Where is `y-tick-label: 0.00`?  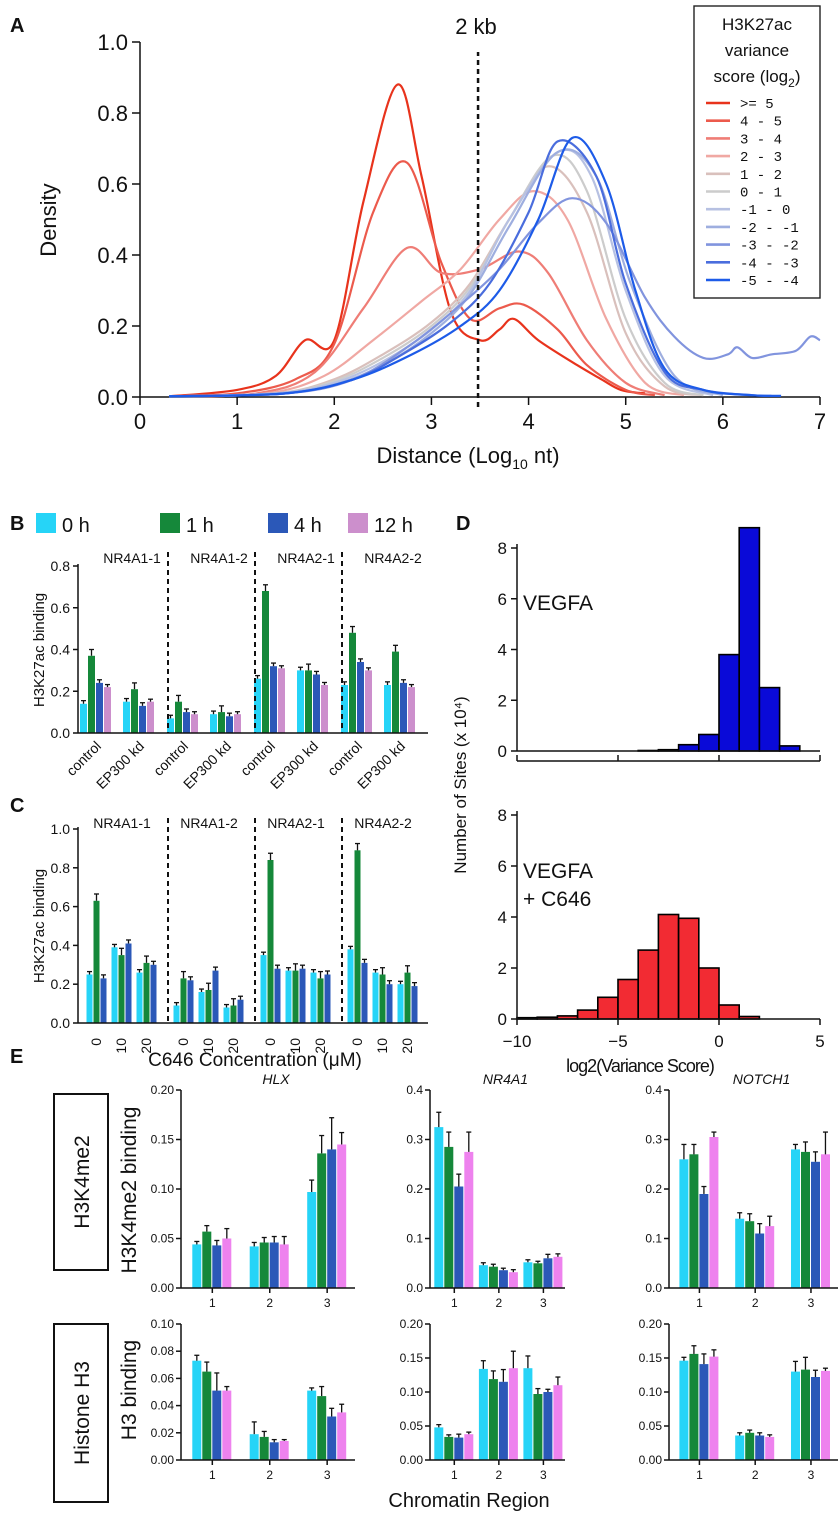 y-tick-label: 0.00 is located at coordinates (163, 1288).